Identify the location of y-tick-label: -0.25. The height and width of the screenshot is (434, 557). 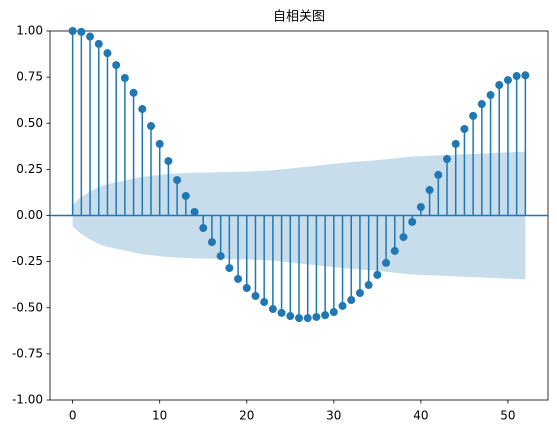
(27, 261).